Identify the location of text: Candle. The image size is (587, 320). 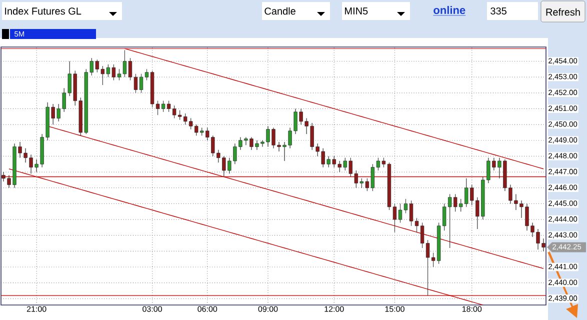
(280, 11).